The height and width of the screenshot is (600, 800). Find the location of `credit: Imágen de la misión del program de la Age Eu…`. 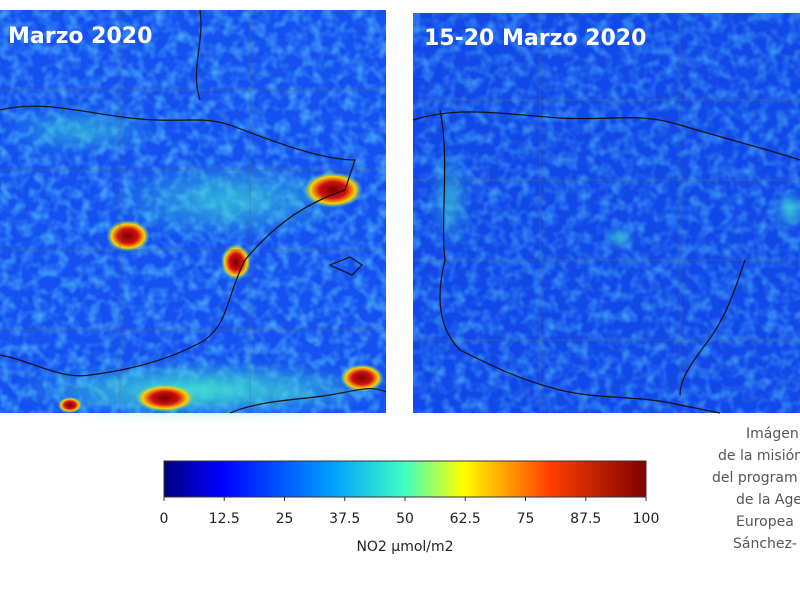

credit: Imágen de la misión del program de la Age Eu… is located at coordinates (756, 489).